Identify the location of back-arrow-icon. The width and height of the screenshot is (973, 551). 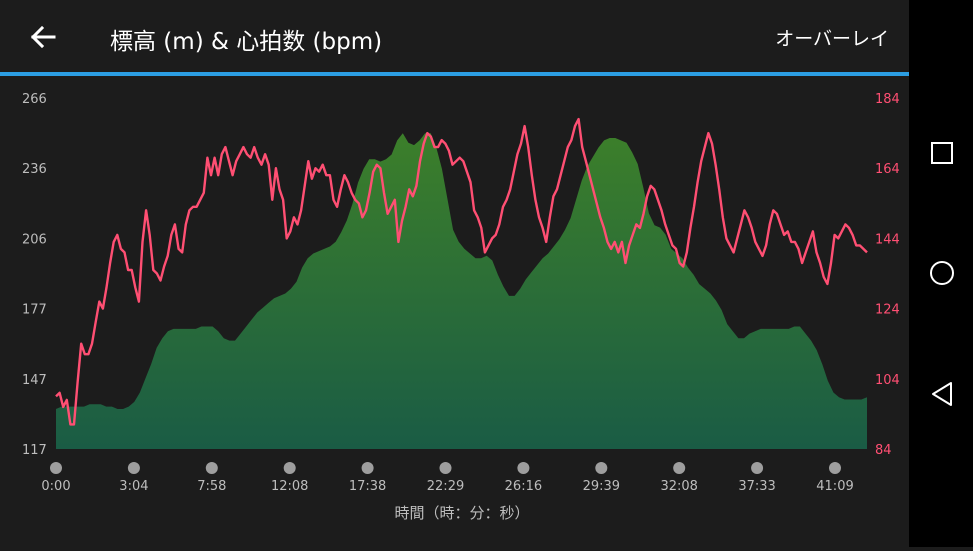
(43, 37).